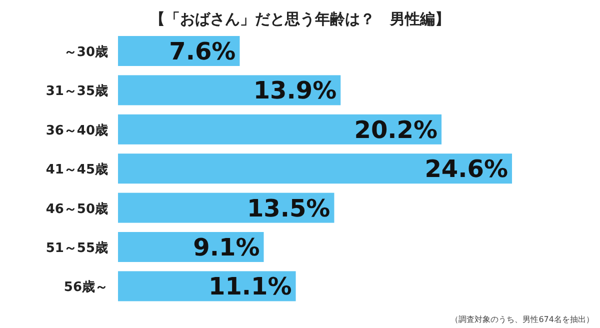 Image resolution: width=600 pixels, height=328 pixels. Describe the element at coordinates (288, 208) in the screenshot. I see `data-label: 13.5%` at that location.